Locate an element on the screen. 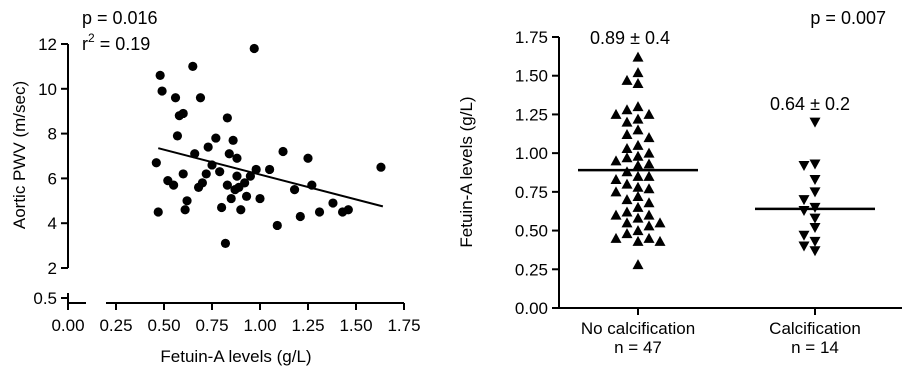  right-y-tick-label: 0.00 is located at coordinates (531, 308).